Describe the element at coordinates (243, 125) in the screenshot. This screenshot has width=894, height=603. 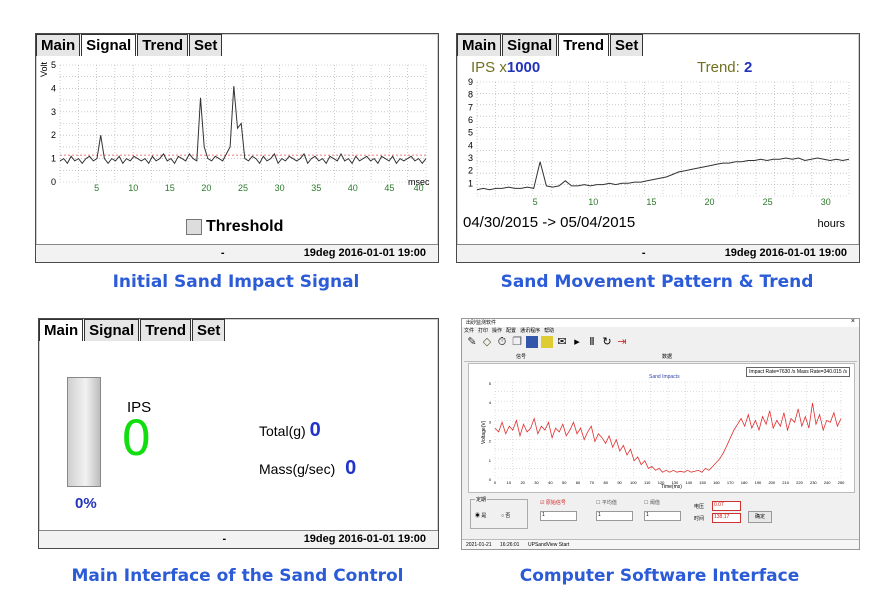
I see `signal-series-line` at that location.